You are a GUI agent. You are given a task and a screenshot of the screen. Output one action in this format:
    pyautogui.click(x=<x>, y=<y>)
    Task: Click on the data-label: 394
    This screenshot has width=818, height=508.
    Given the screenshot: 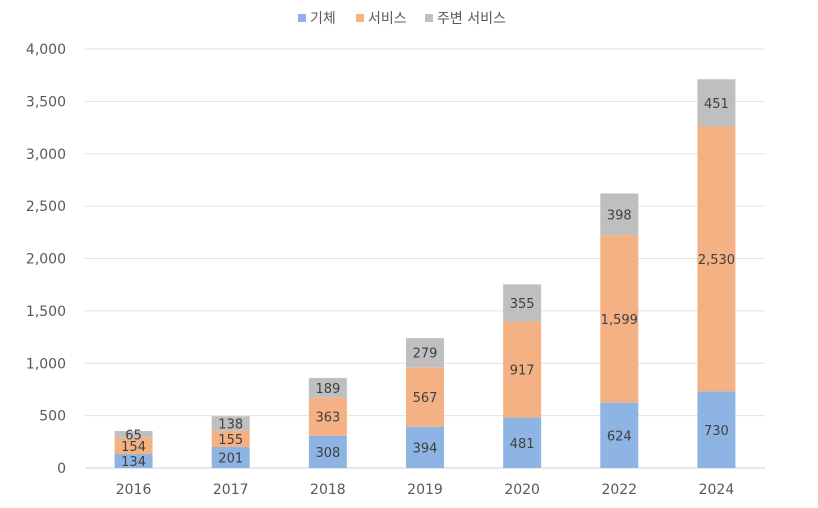 What is the action you would take?
    pyautogui.click(x=425, y=448)
    